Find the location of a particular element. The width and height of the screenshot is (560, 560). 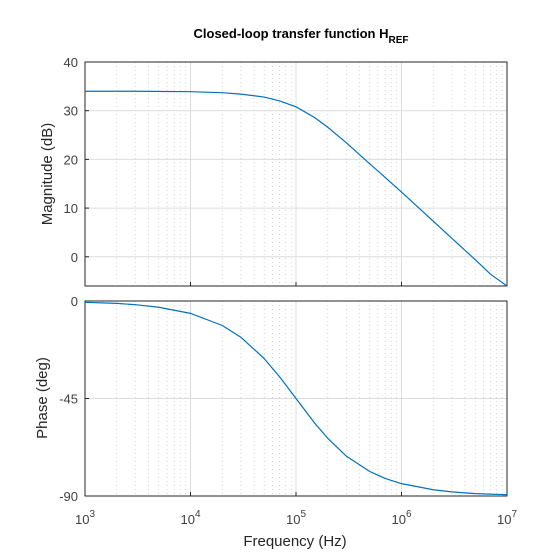

x-axis-label: Frequency (Hz) is located at coordinates (294, 541).